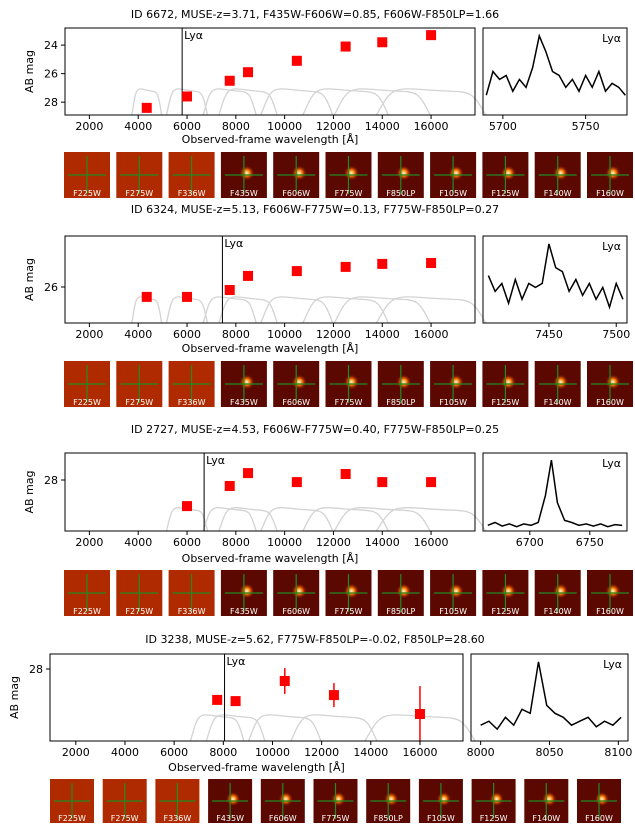 The width and height of the screenshot is (635, 827). What do you see at coordinates (192, 402) in the screenshot?
I see `thumb-label: F336W` at bounding box center [192, 402].